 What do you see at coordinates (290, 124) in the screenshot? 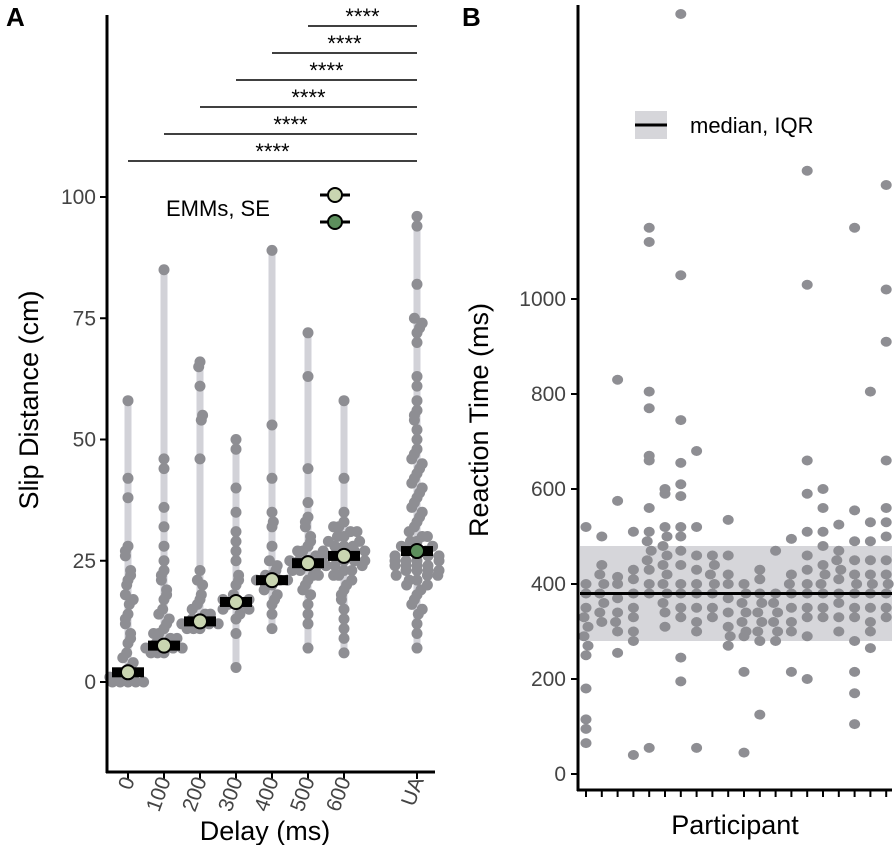
I see `significance-label: ****` at bounding box center [290, 124].